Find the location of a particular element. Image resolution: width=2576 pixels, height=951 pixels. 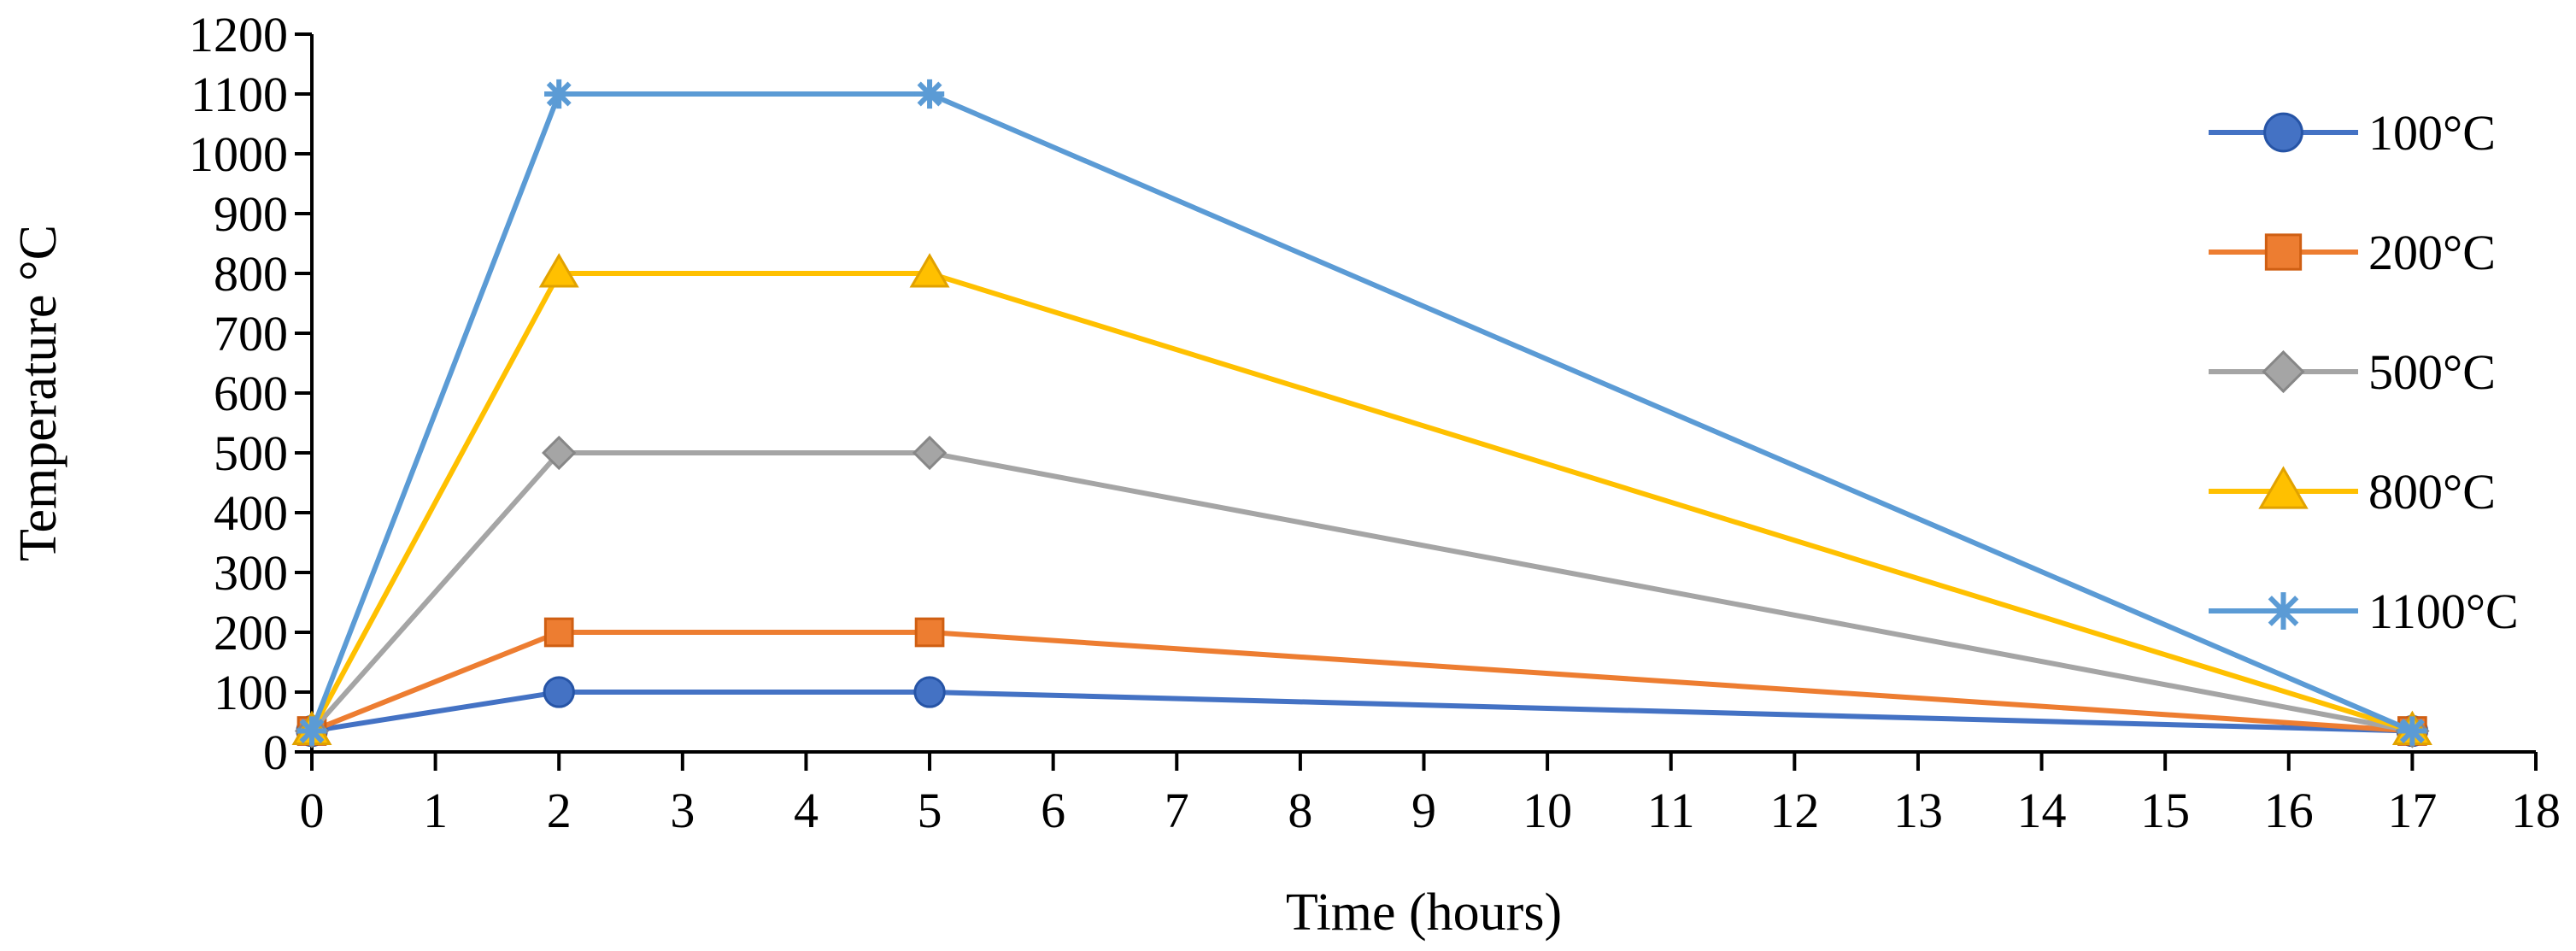

x-tick-label: 17 is located at coordinates (2412, 810).